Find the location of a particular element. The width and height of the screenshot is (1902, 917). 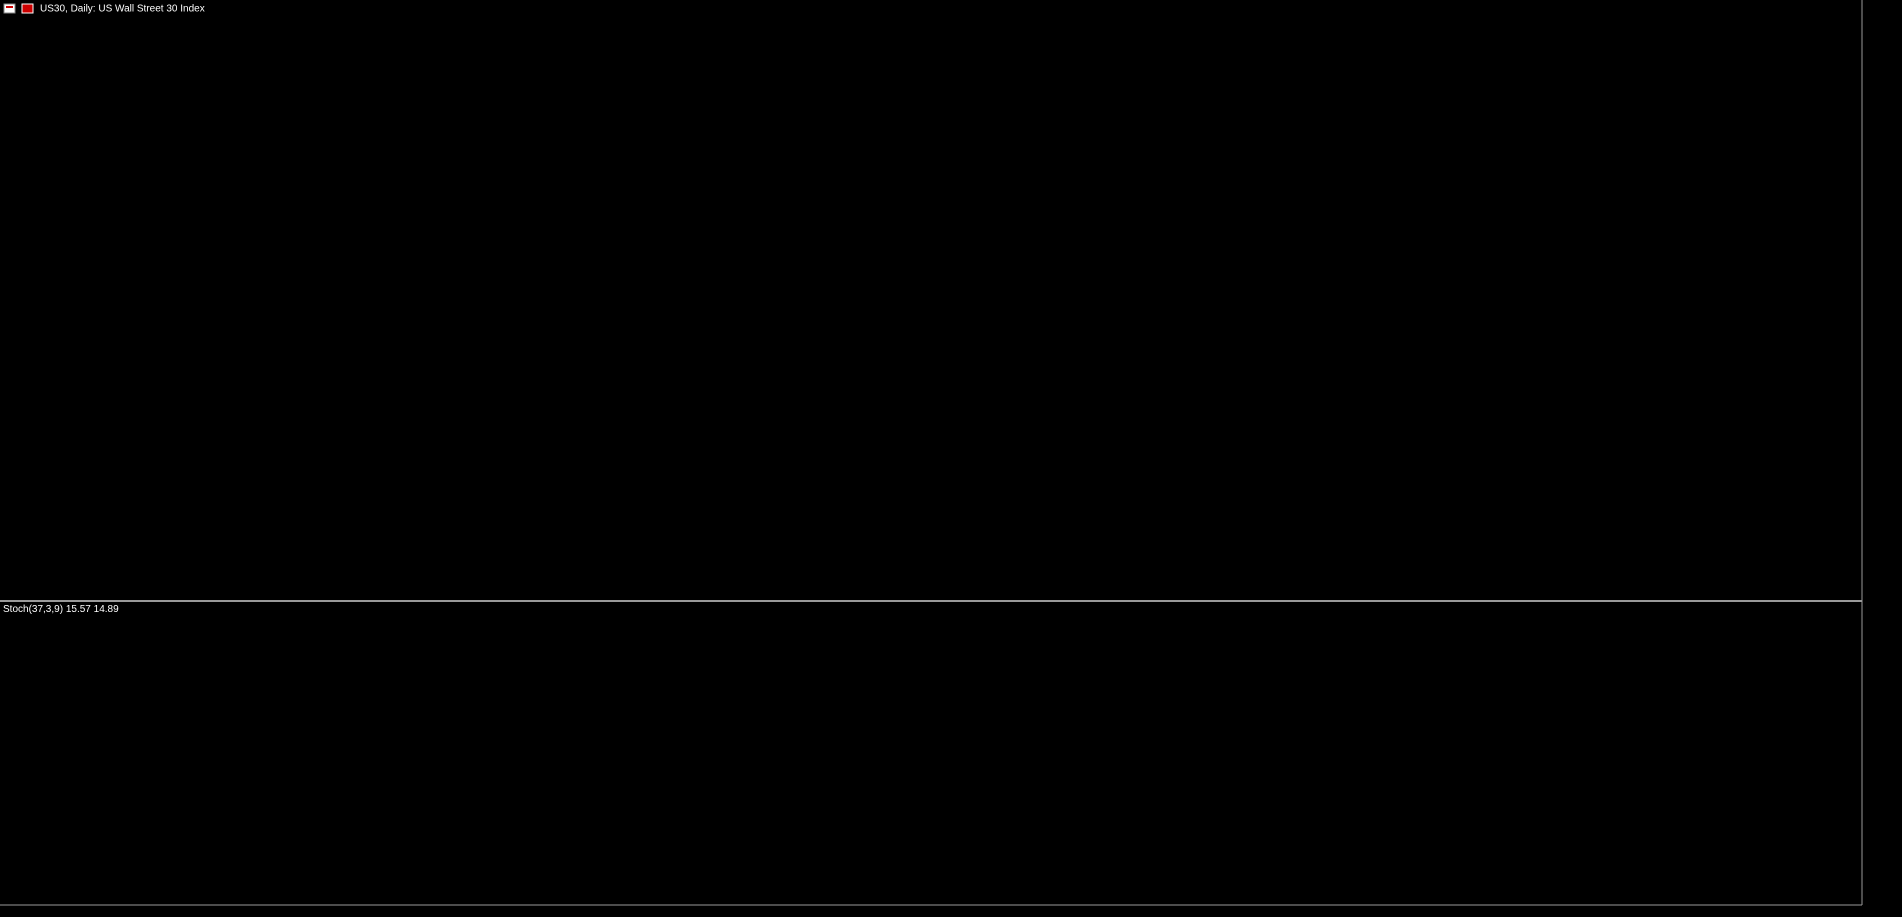

indicator-title: Stoch(37,3,9) 15.57 14.89 is located at coordinates (61, 609).